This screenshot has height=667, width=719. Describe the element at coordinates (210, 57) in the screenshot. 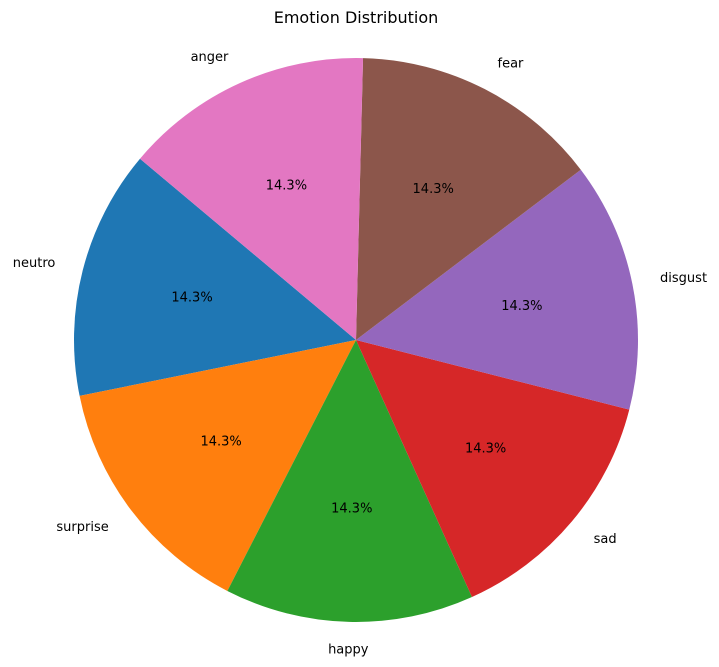

I see `slice-label-anger: anger` at that location.